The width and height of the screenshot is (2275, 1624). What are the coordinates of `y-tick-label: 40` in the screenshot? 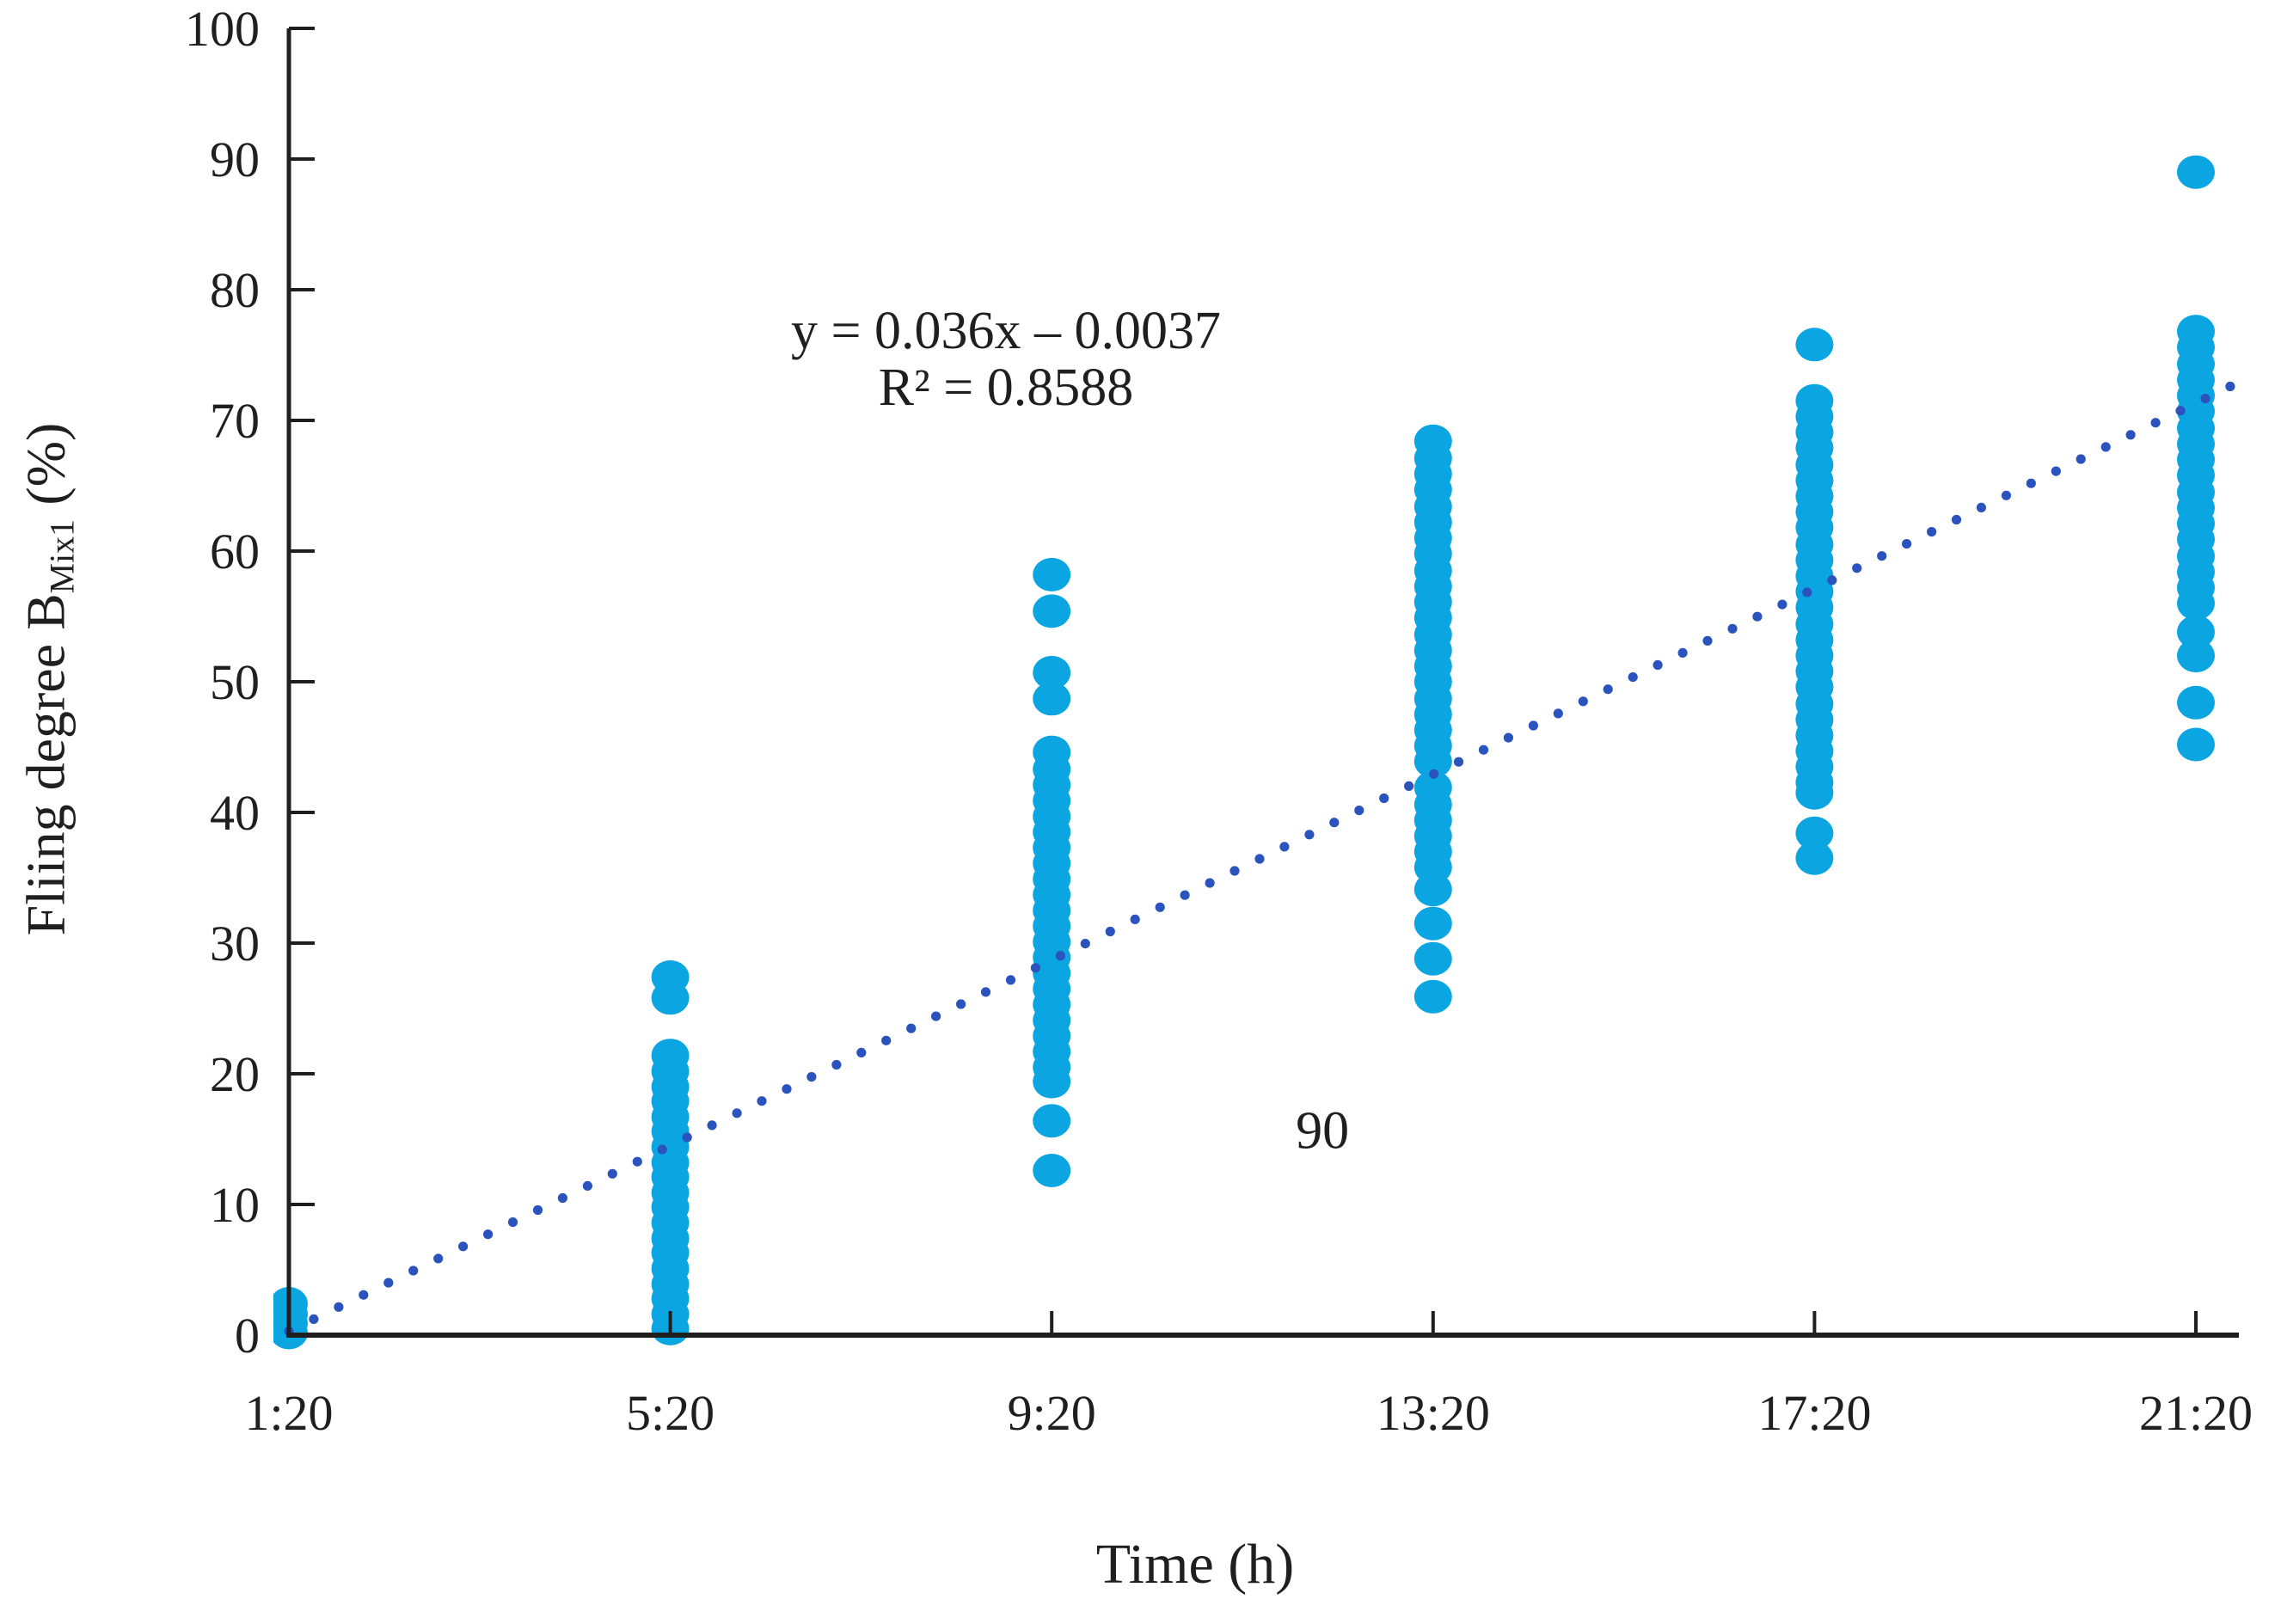 It's located at (235, 813).